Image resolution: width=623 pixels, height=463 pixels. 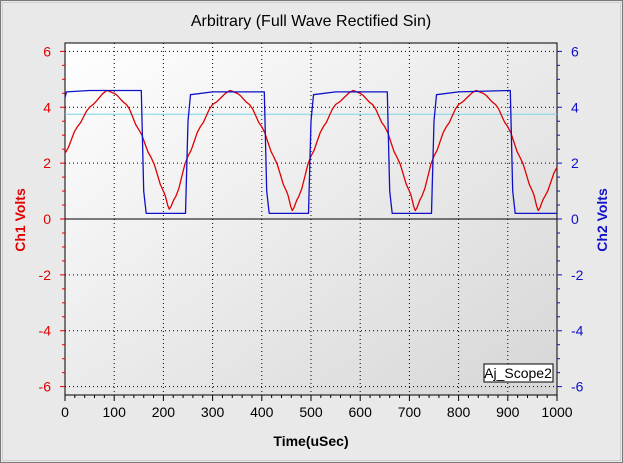 I want to click on x-tick-label: 600, so click(x=361, y=412).